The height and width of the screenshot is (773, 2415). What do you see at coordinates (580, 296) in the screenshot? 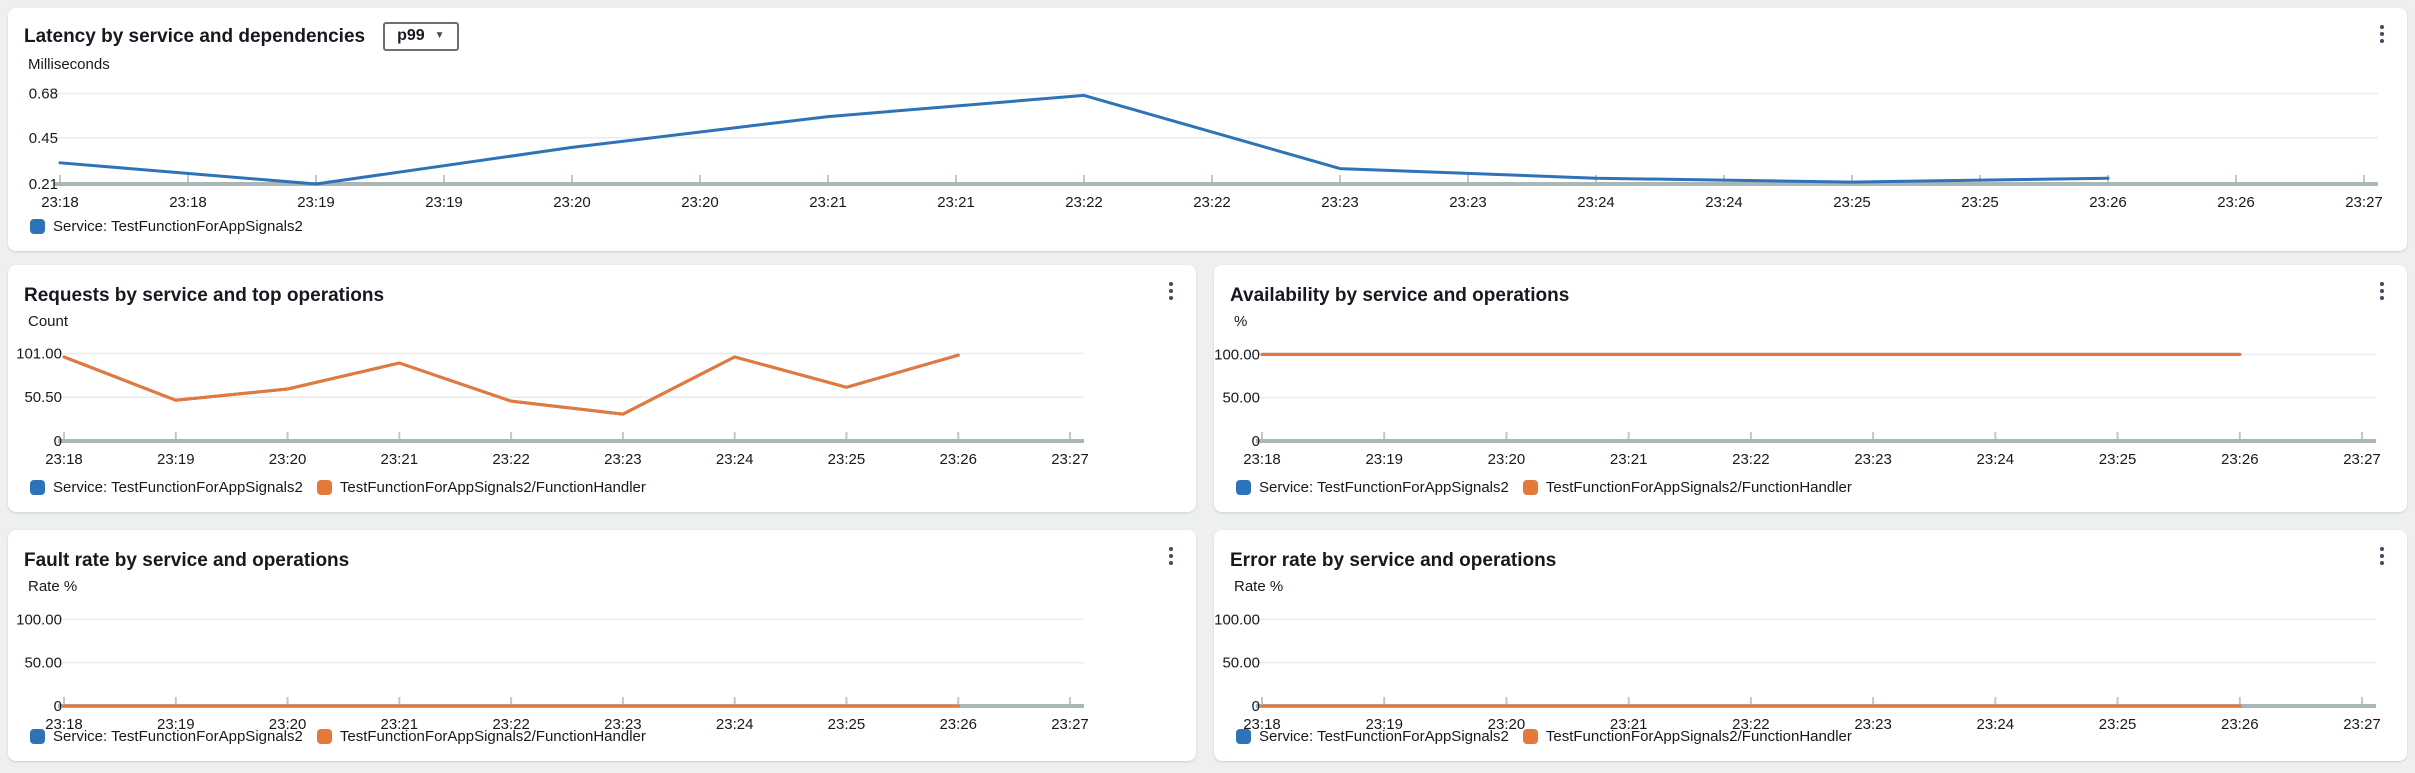
I see `panel-requests-header: Requests by service and top operations` at bounding box center [580, 296].